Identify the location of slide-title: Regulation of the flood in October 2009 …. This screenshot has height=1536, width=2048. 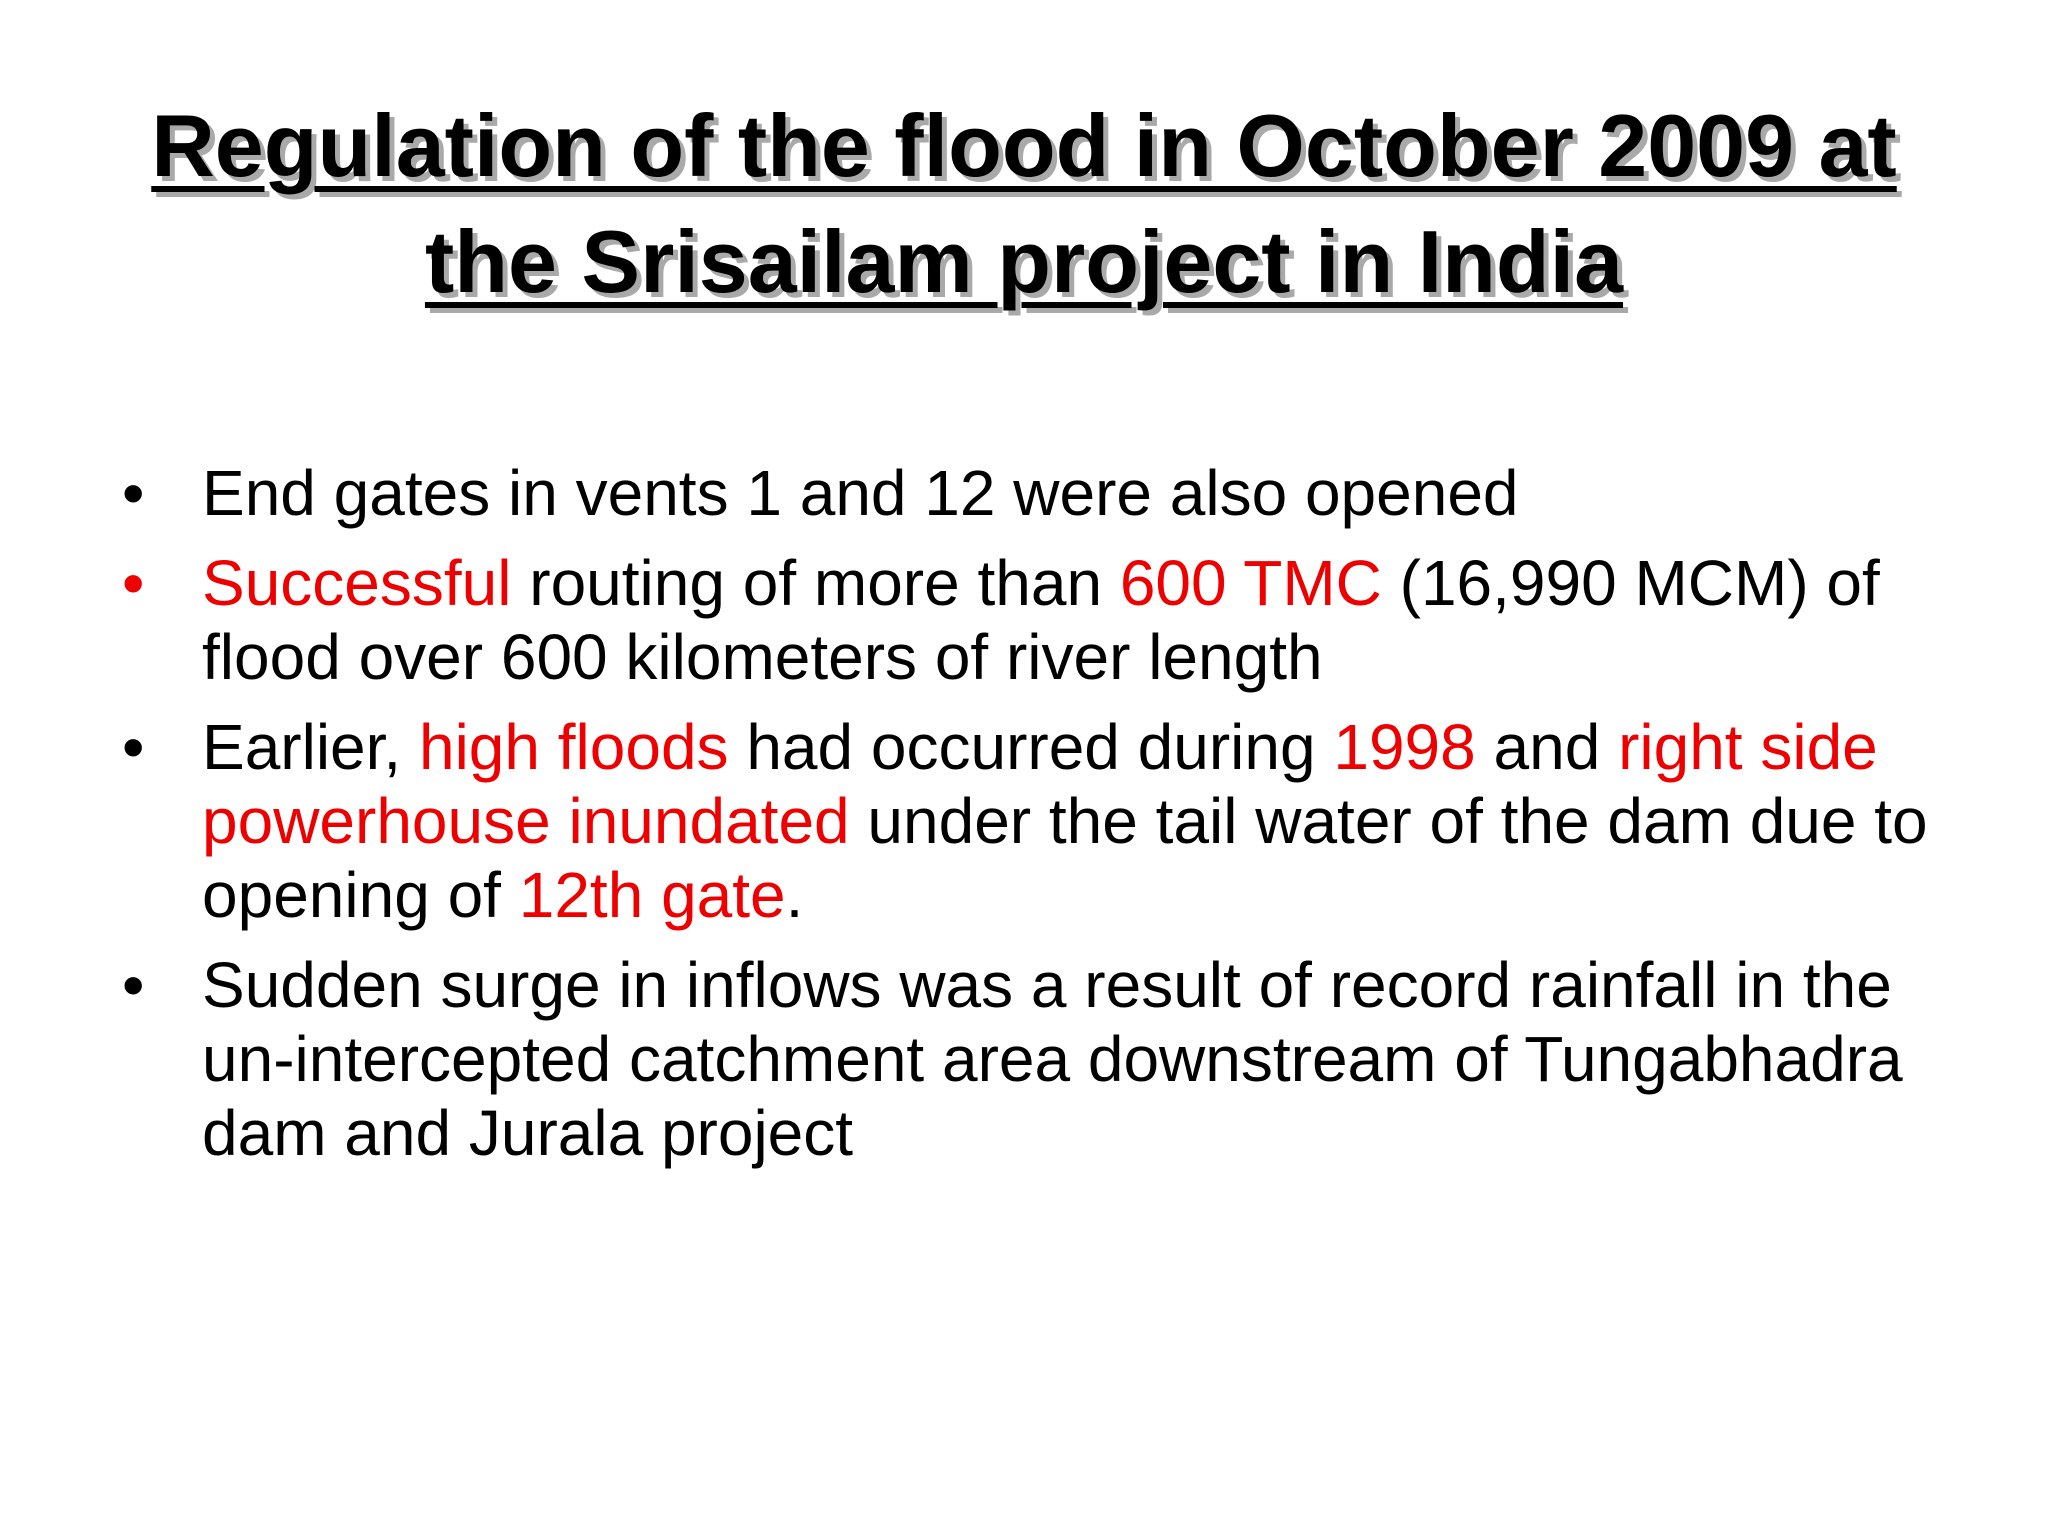
(1024, 204).